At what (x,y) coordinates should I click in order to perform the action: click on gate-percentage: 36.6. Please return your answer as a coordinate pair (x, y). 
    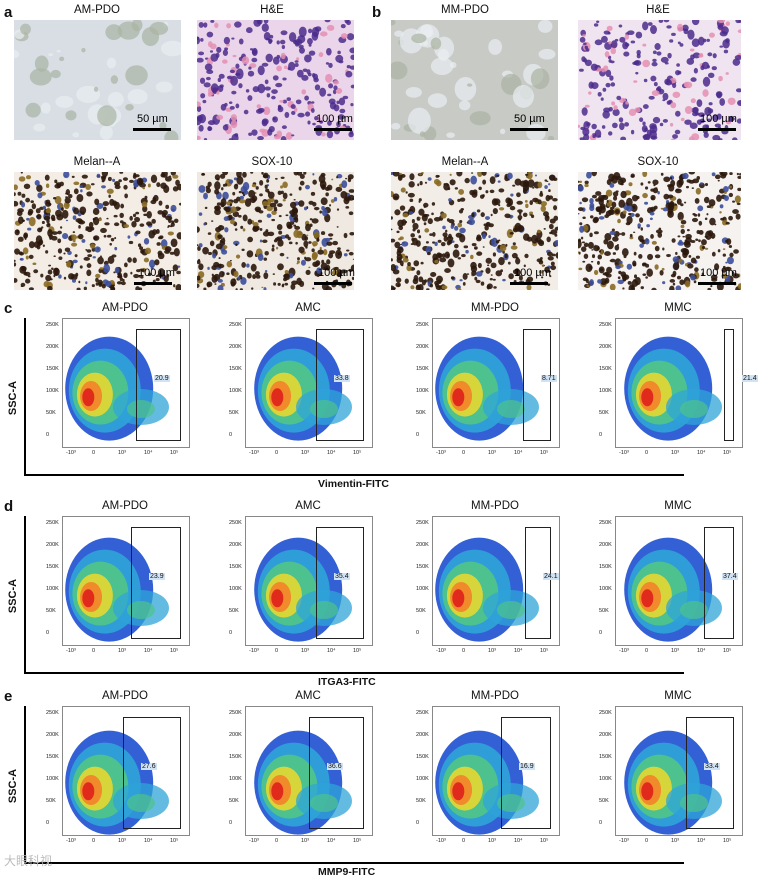
    Looking at the image, I should click on (335, 766).